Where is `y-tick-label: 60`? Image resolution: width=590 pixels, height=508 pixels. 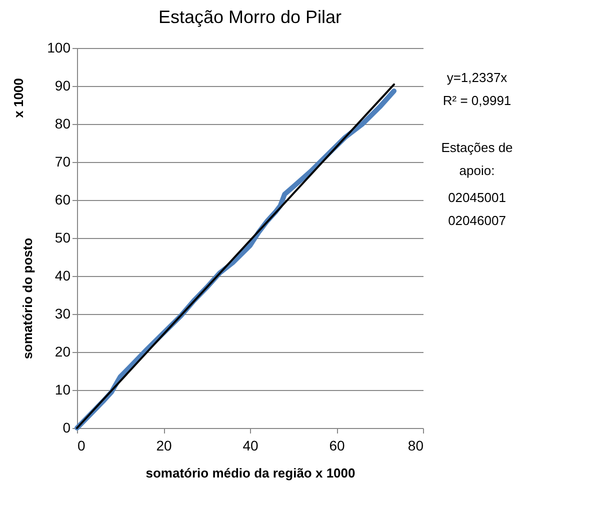
y-tick-label: 60 is located at coordinates (62, 200).